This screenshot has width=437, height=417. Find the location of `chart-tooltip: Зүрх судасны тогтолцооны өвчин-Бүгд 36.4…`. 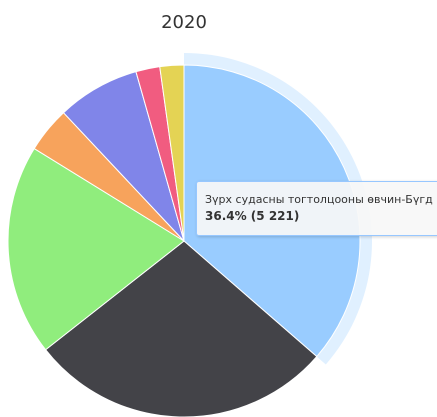

chart-tooltip: Зүрх судасны тогтолцооны өвчин-Бүгд 36.4… is located at coordinates (316, 208).